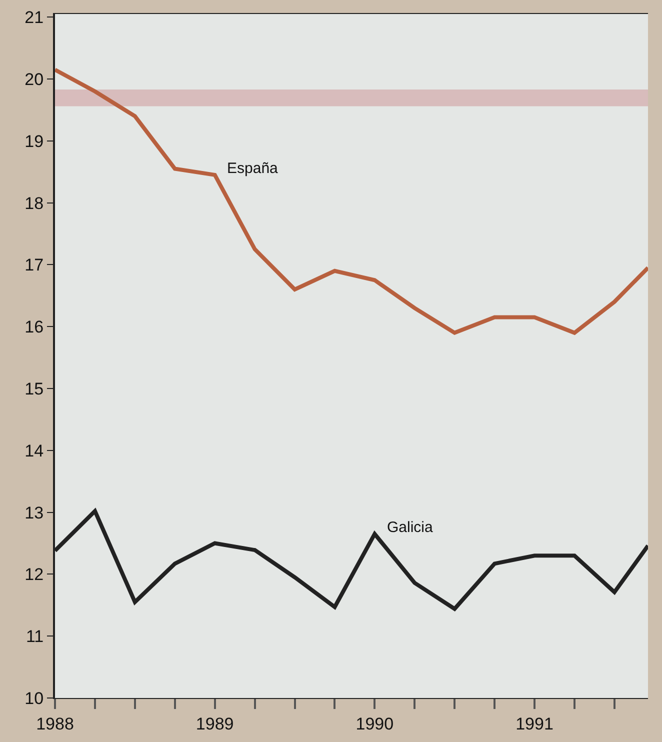 The width and height of the screenshot is (662, 742). I want to click on y-tick-label: 18, so click(34, 203).